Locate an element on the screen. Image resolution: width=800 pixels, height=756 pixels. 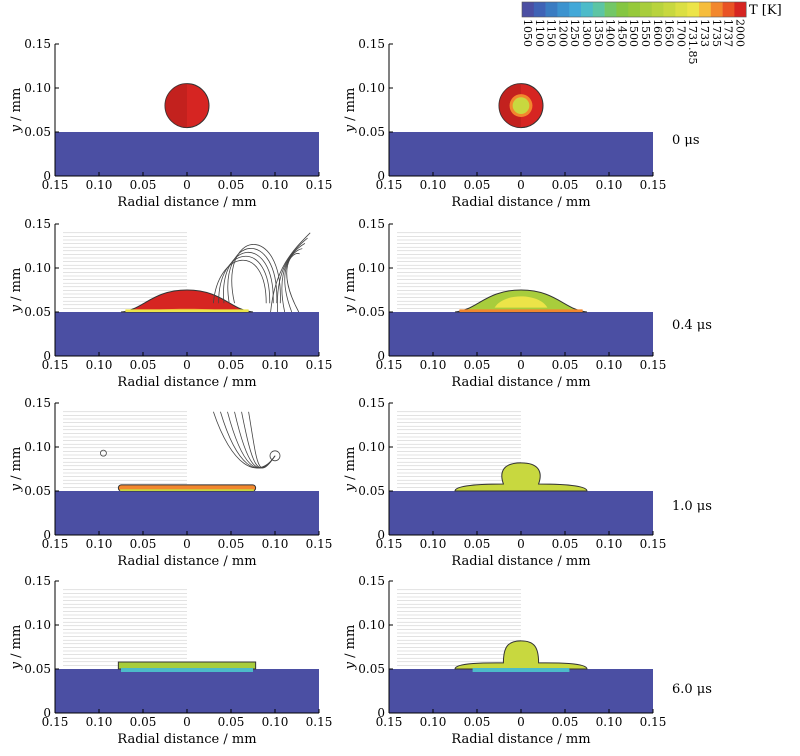
colorbar-tick-label: 1600 is located at coordinates (657, 33).